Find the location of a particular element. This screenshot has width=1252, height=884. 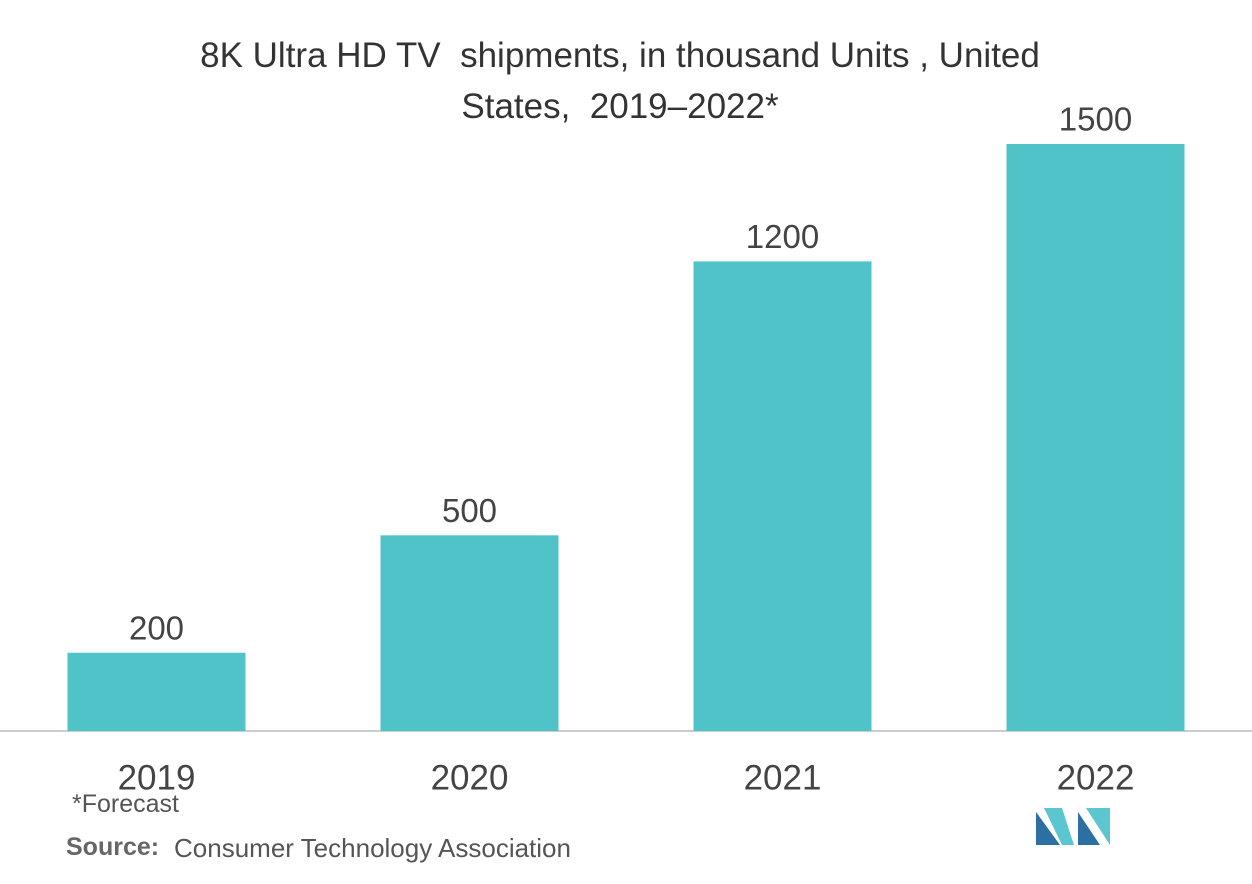

source-label: Source: is located at coordinates (113, 847).